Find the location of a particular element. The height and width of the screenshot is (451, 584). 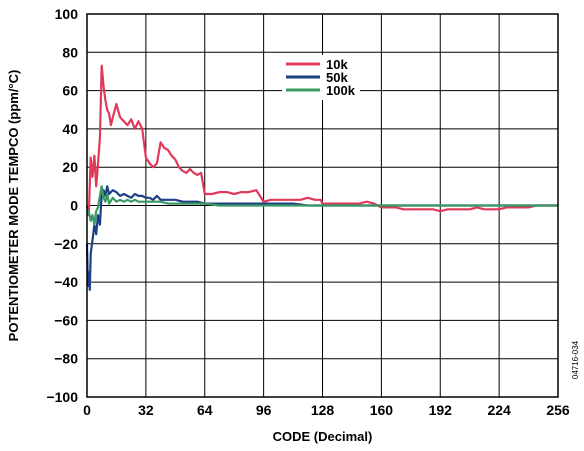

y-tick-label: 80 is located at coordinates (70, 52).